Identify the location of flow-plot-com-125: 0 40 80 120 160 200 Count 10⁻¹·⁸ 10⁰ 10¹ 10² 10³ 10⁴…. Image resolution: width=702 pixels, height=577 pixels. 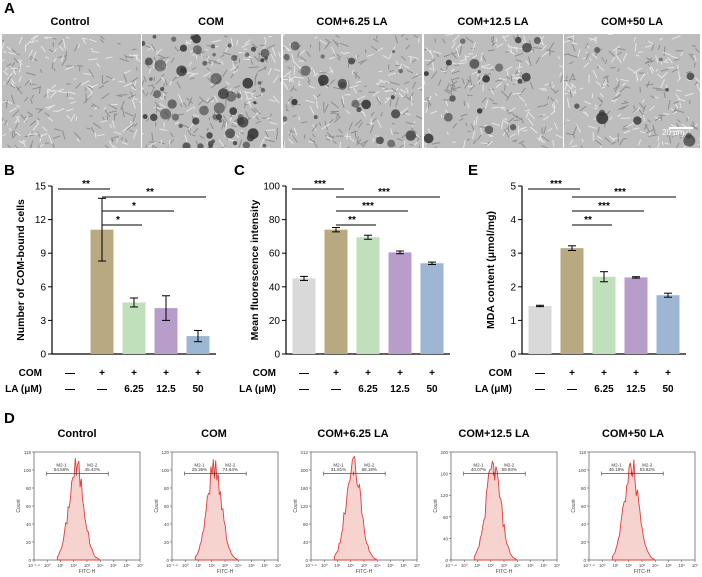
(497, 512).